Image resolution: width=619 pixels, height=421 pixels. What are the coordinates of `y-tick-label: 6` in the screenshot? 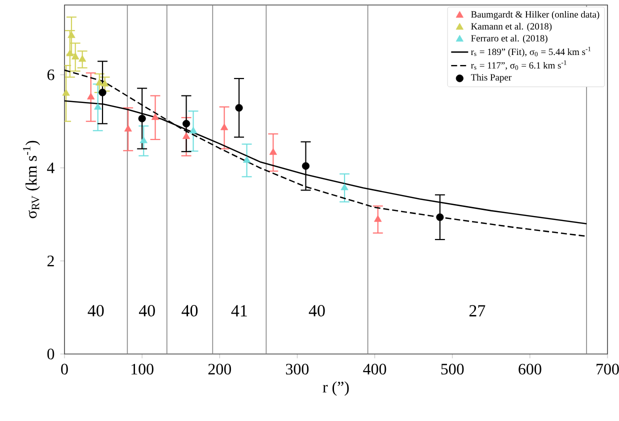 It's located at (50, 74).